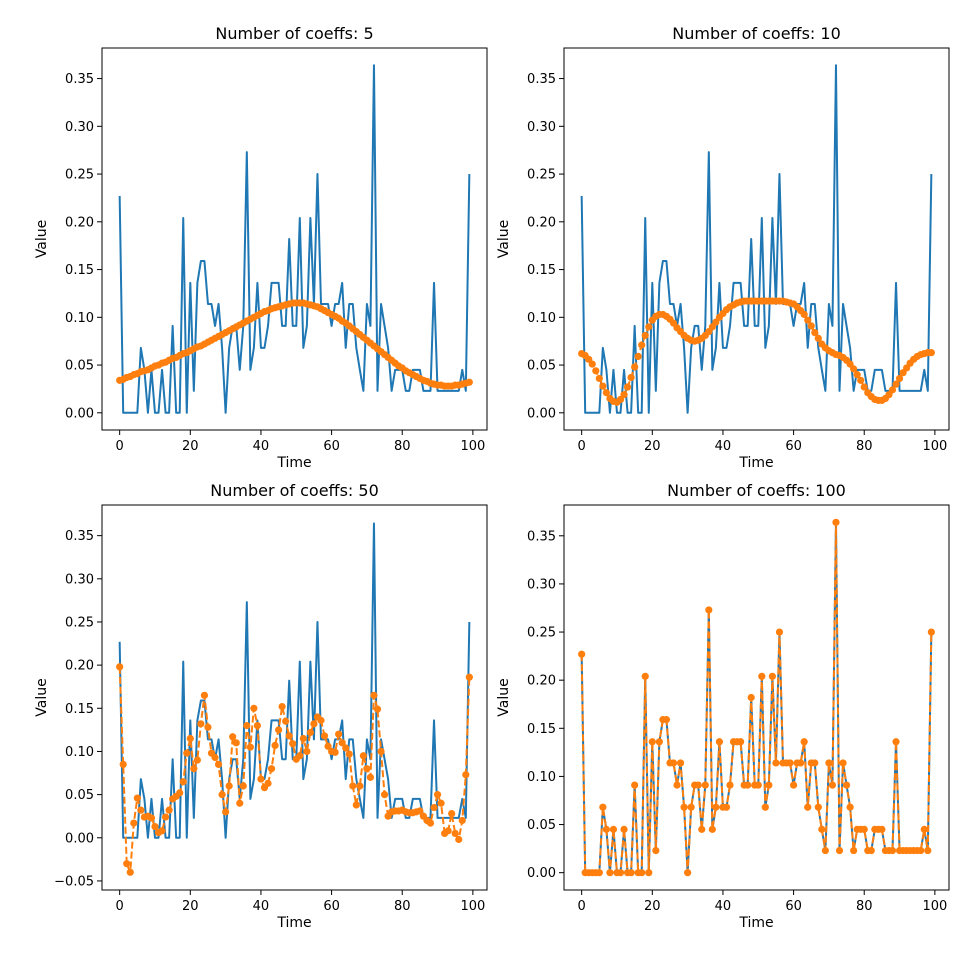 Image resolution: width=975 pixels, height=959 pixels. I want to click on x-tick-label: 0, so click(120, 446).